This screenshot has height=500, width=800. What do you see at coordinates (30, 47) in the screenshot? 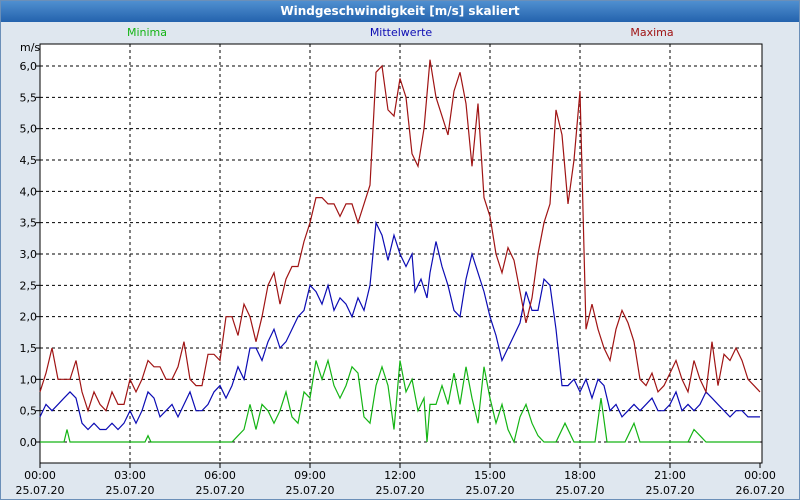
I see `y-axis-label: m/s` at bounding box center [30, 47].